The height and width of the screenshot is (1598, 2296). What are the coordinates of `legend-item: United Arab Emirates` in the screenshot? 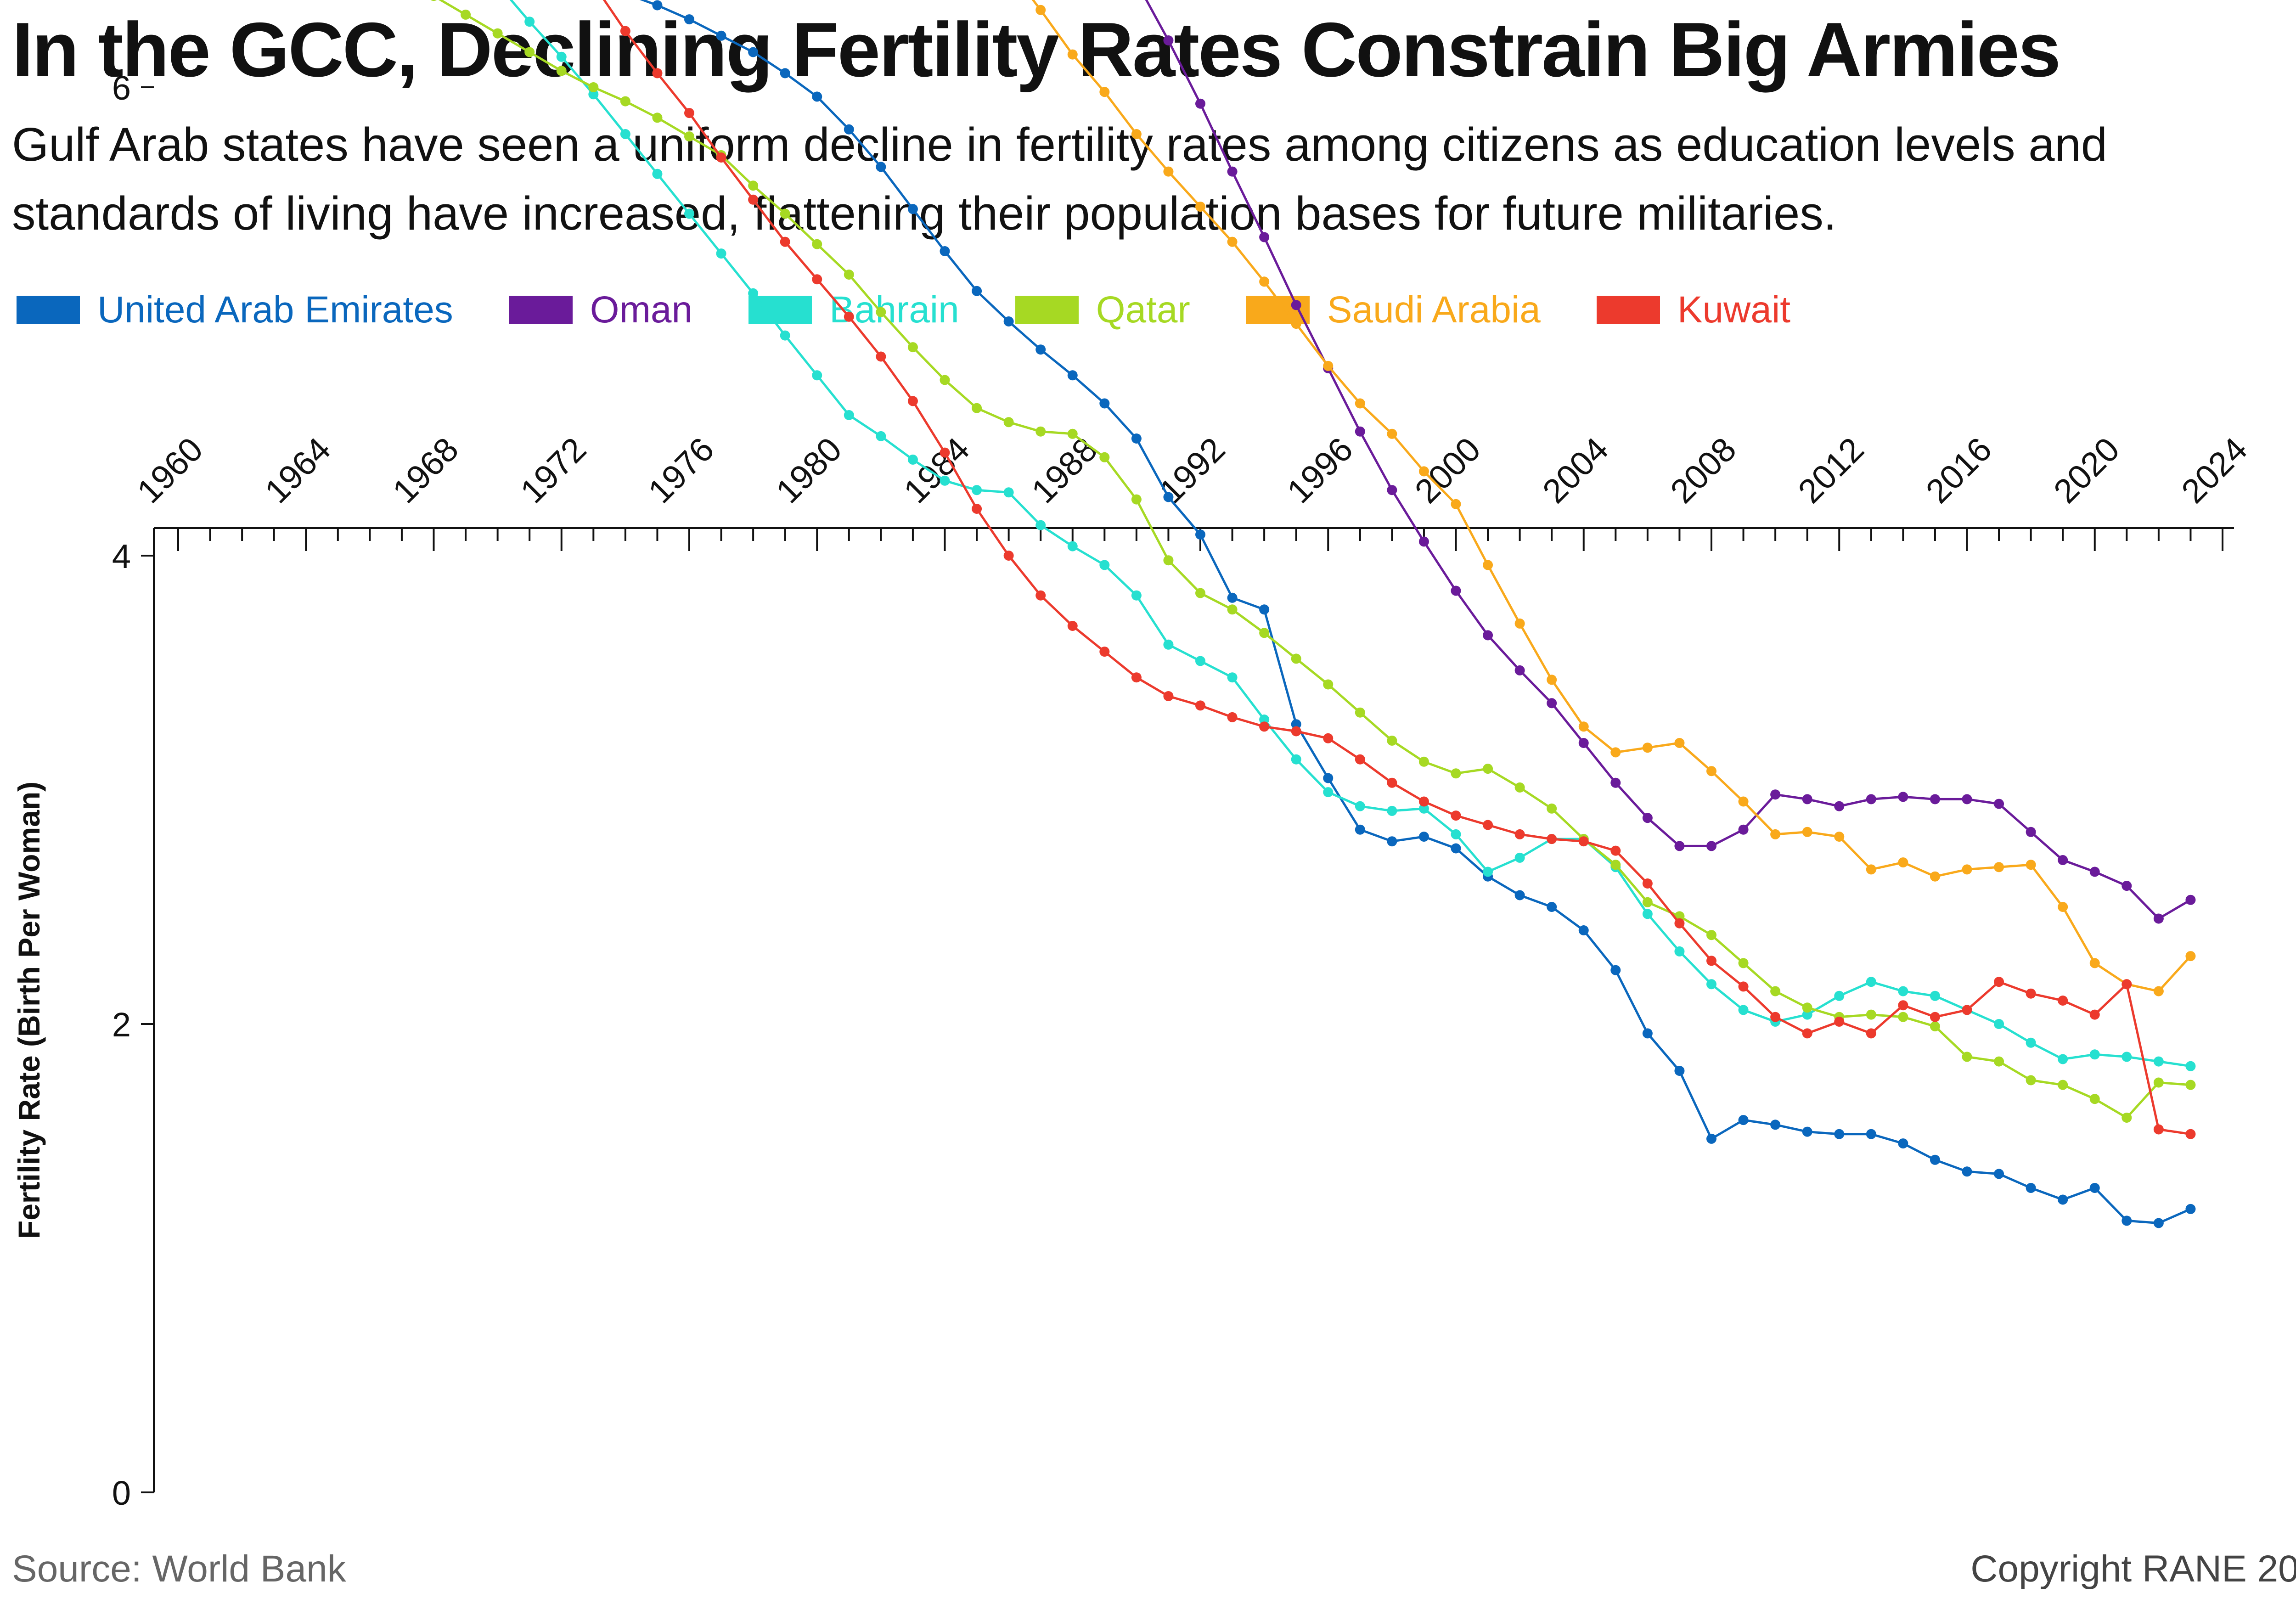 It's located at (235, 310).